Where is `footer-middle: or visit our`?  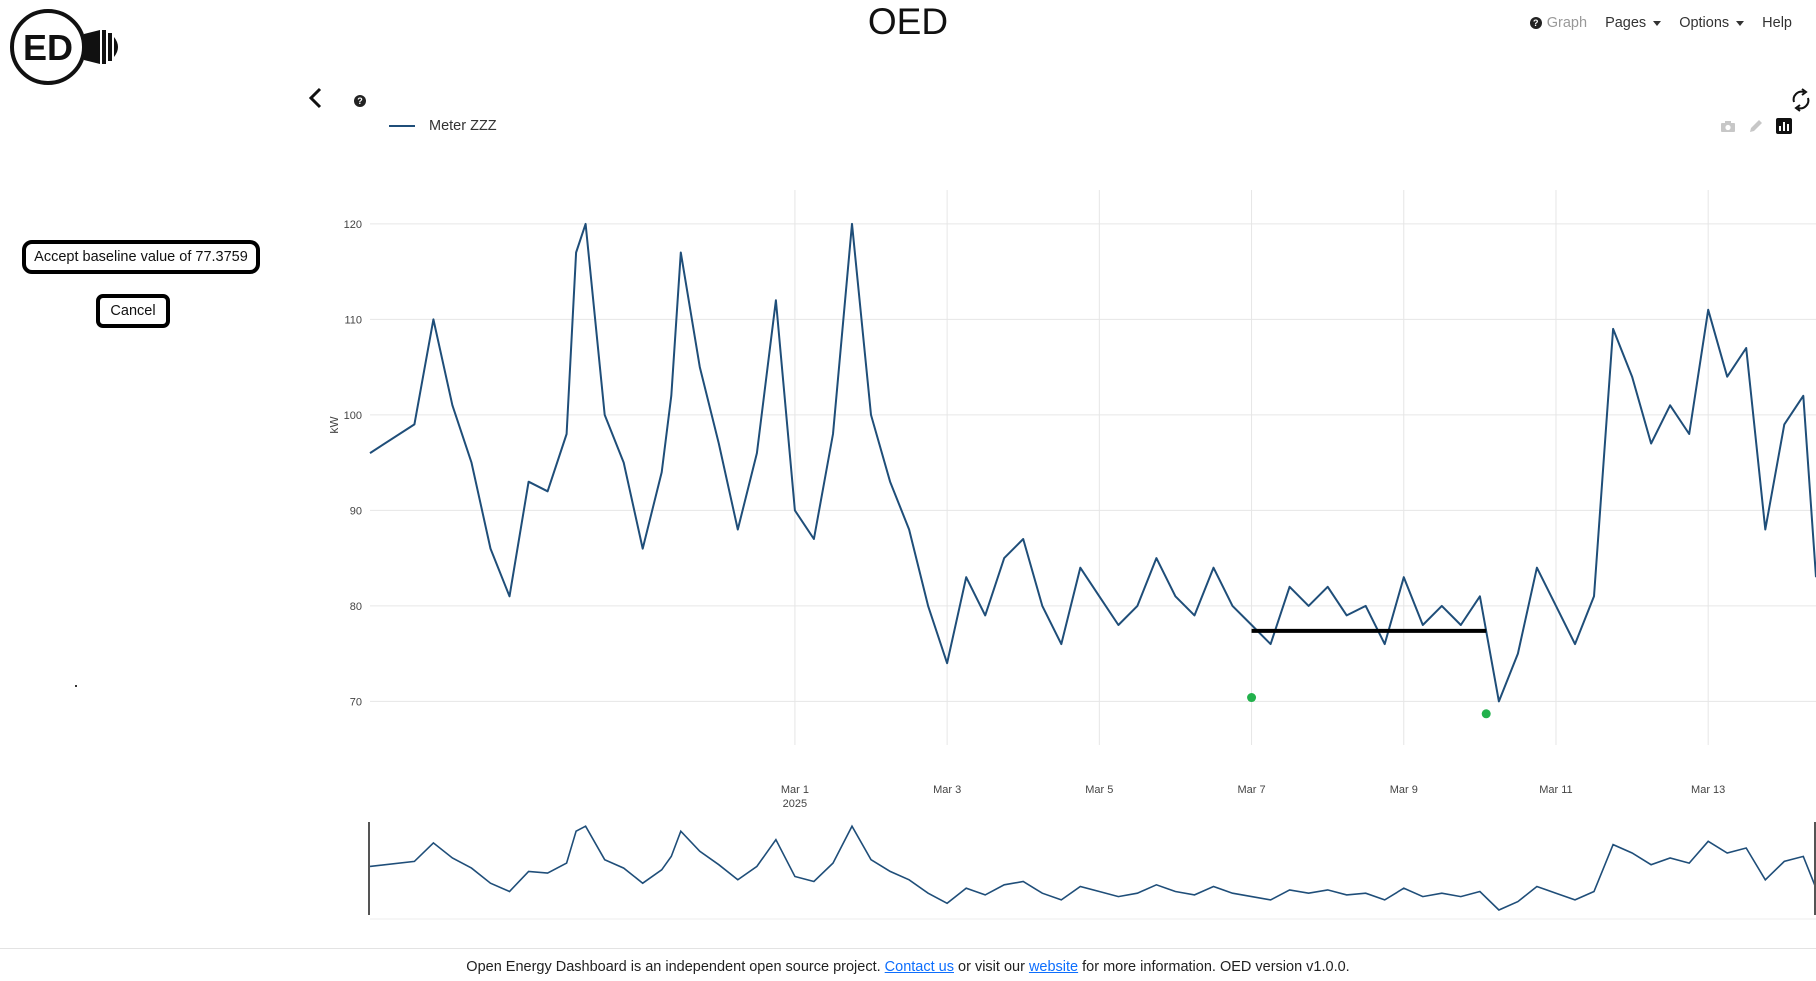
footer-middle: or visit our is located at coordinates (991, 967).